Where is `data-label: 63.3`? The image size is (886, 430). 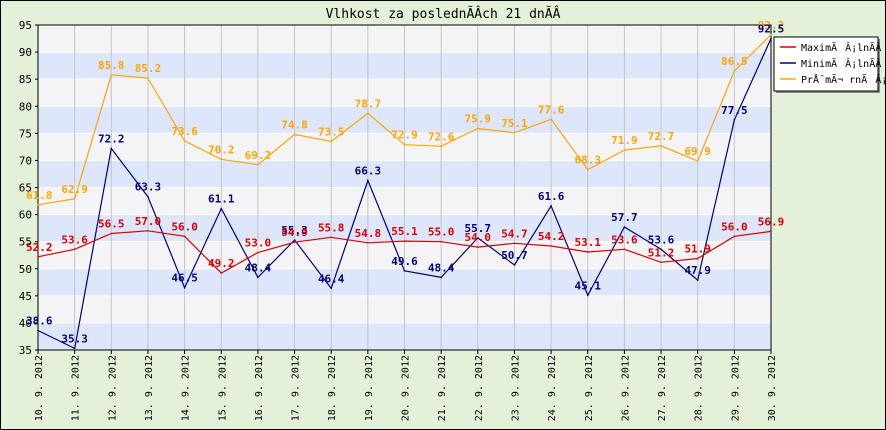 data-label: 63.3 is located at coordinates (148, 187).